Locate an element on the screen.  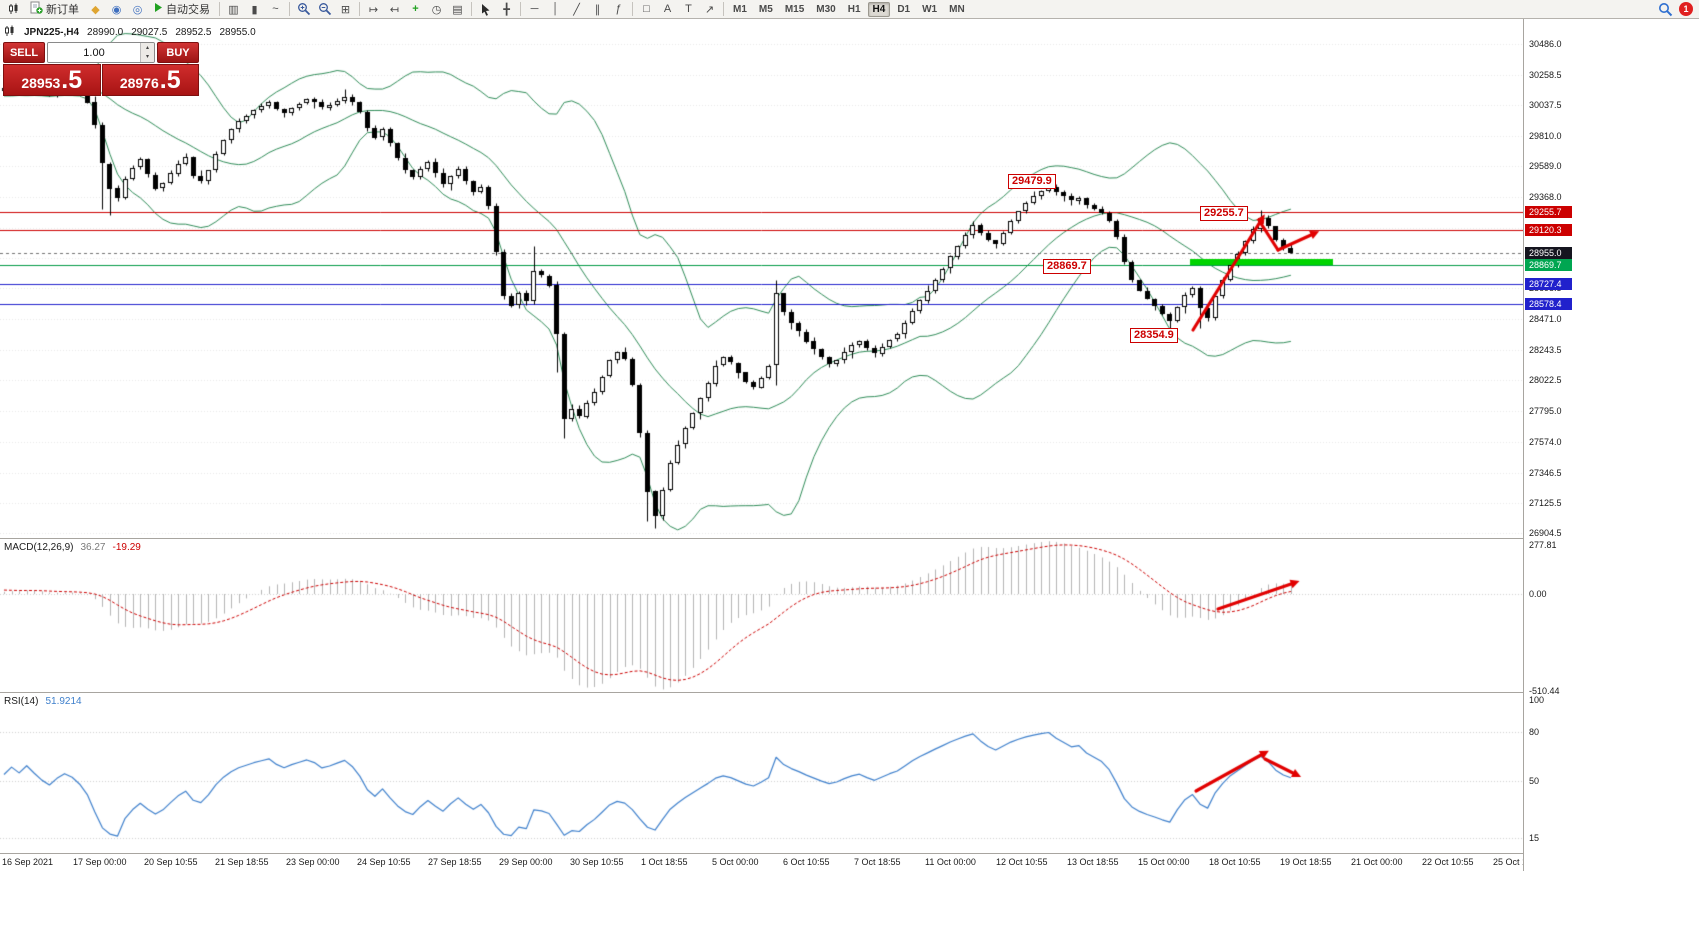
macd-signal-value: -19.29 is located at coordinates (126, 547).